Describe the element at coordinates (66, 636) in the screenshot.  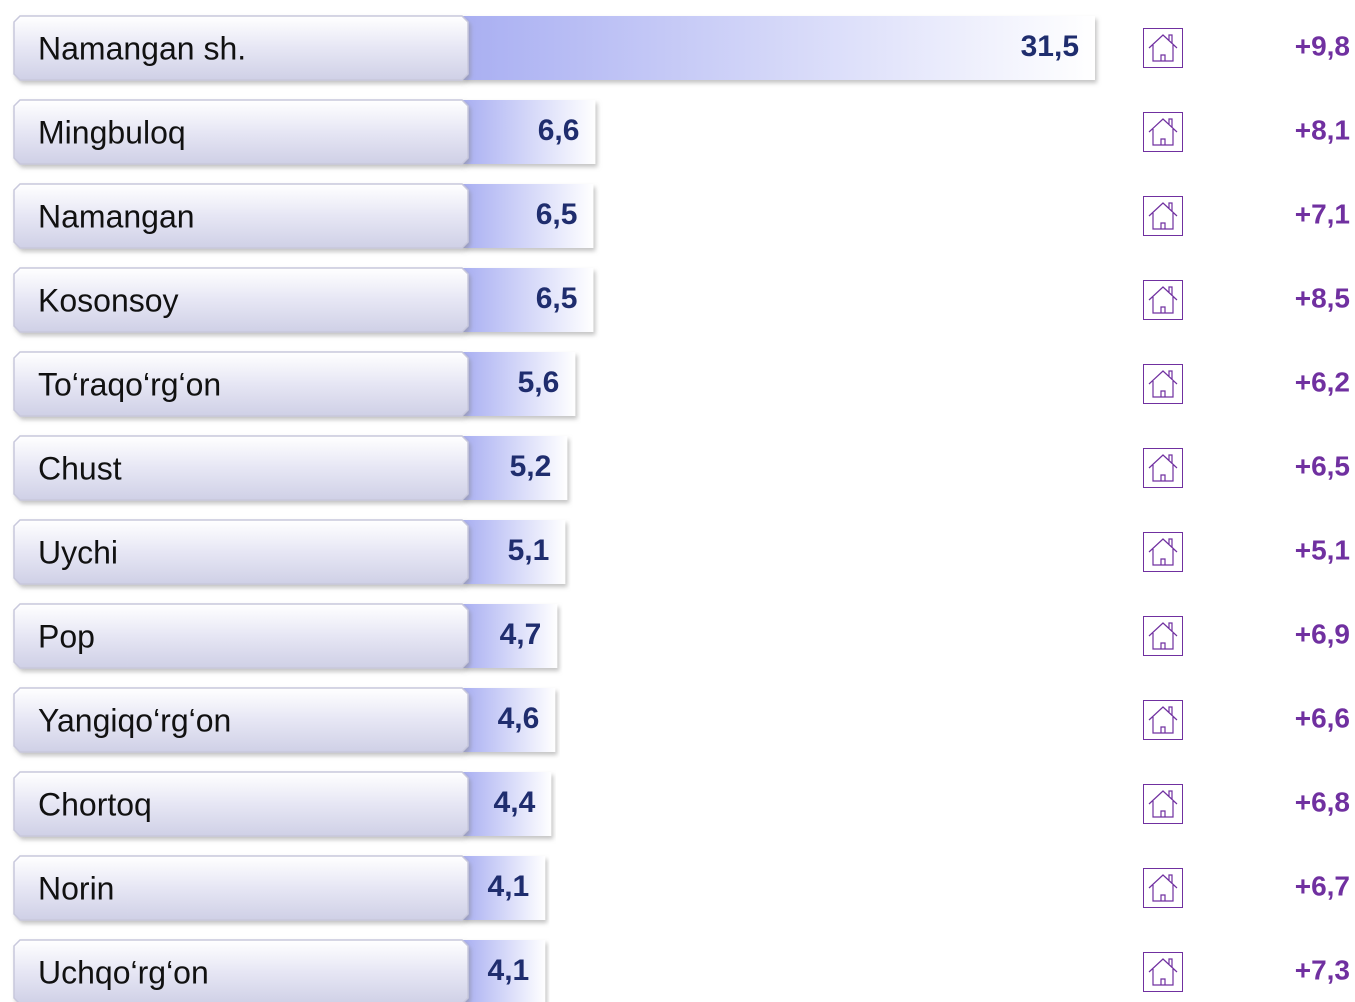
I see `category-label: Pop` at that location.